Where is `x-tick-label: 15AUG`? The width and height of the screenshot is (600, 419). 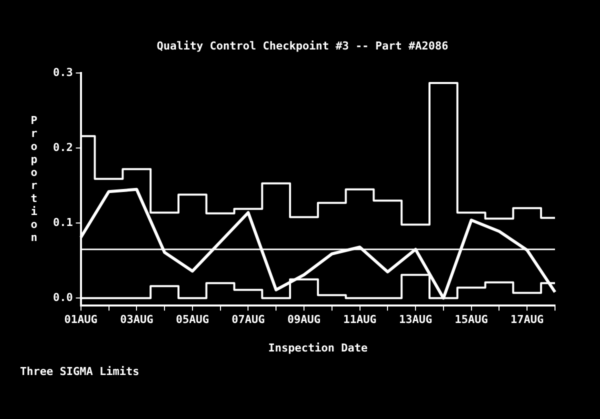 x-tick-label: 15AUG is located at coordinates (471, 319).